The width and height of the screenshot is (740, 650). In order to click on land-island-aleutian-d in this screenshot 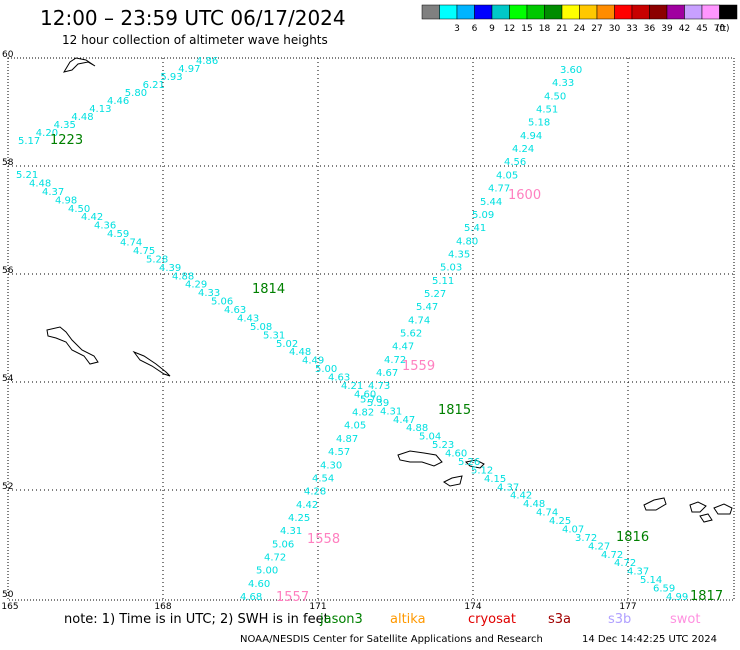, I will do `click(655, 504)`.